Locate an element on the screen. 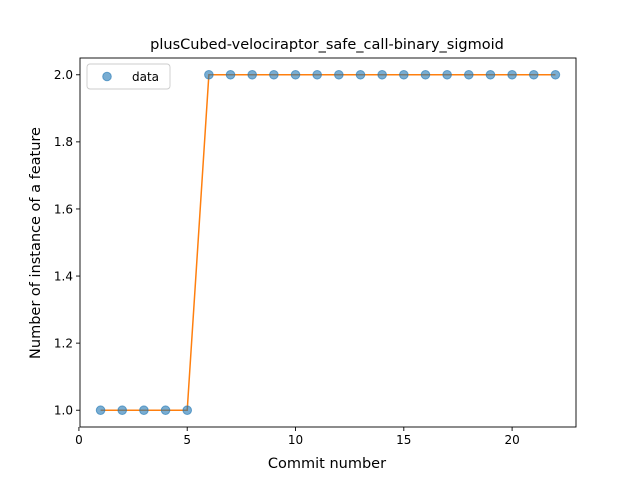 This screenshot has height=480, width=640. x-tick-label: 0 is located at coordinates (79, 440).